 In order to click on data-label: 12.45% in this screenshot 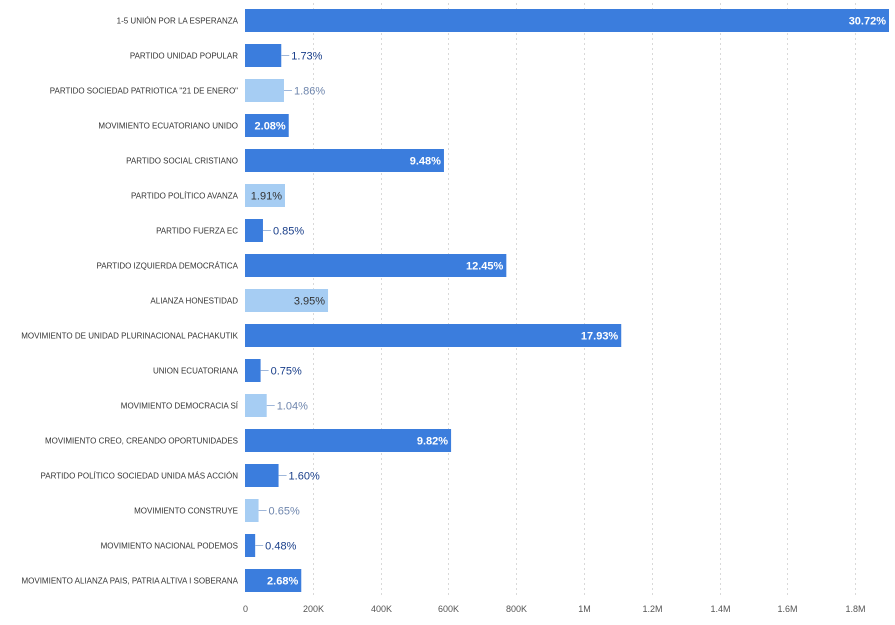, I will do `click(485, 267)`.